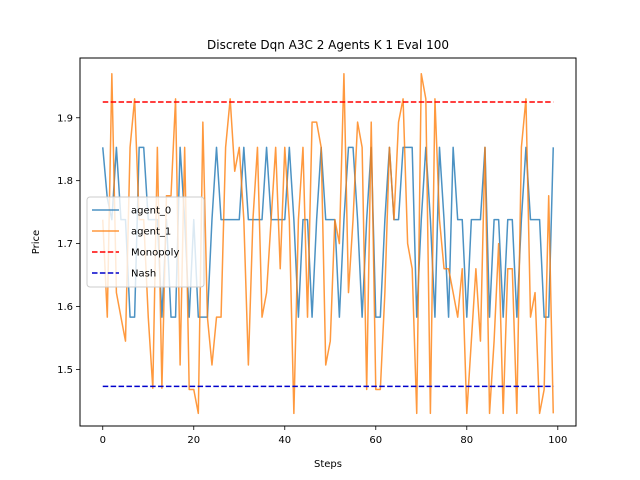 This screenshot has width=640, height=480. I want to click on x-tick-label: 60, so click(375, 440).